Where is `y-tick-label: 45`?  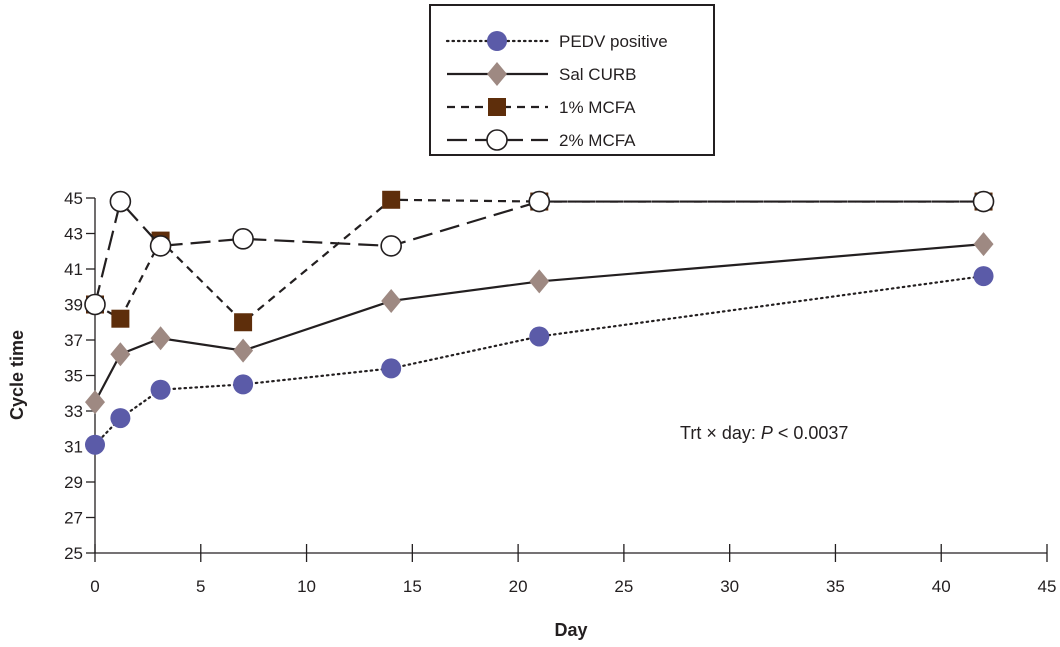 y-tick-label: 45 is located at coordinates (73, 198).